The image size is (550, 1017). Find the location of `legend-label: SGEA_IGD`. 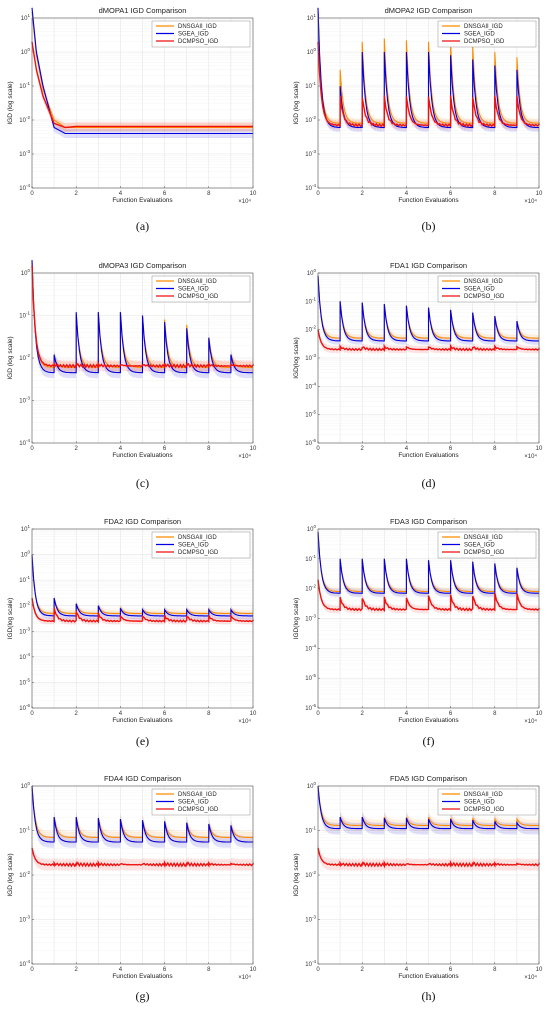

legend-label: SGEA_IGD is located at coordinates (479, 290).